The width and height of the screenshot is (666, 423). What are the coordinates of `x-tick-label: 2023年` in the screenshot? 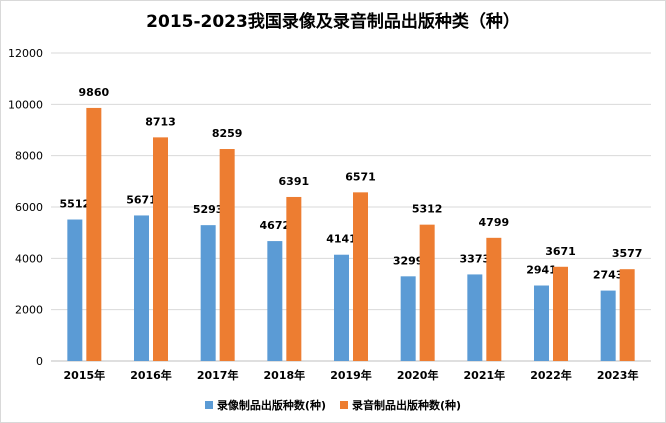 It's located at (618, 375).